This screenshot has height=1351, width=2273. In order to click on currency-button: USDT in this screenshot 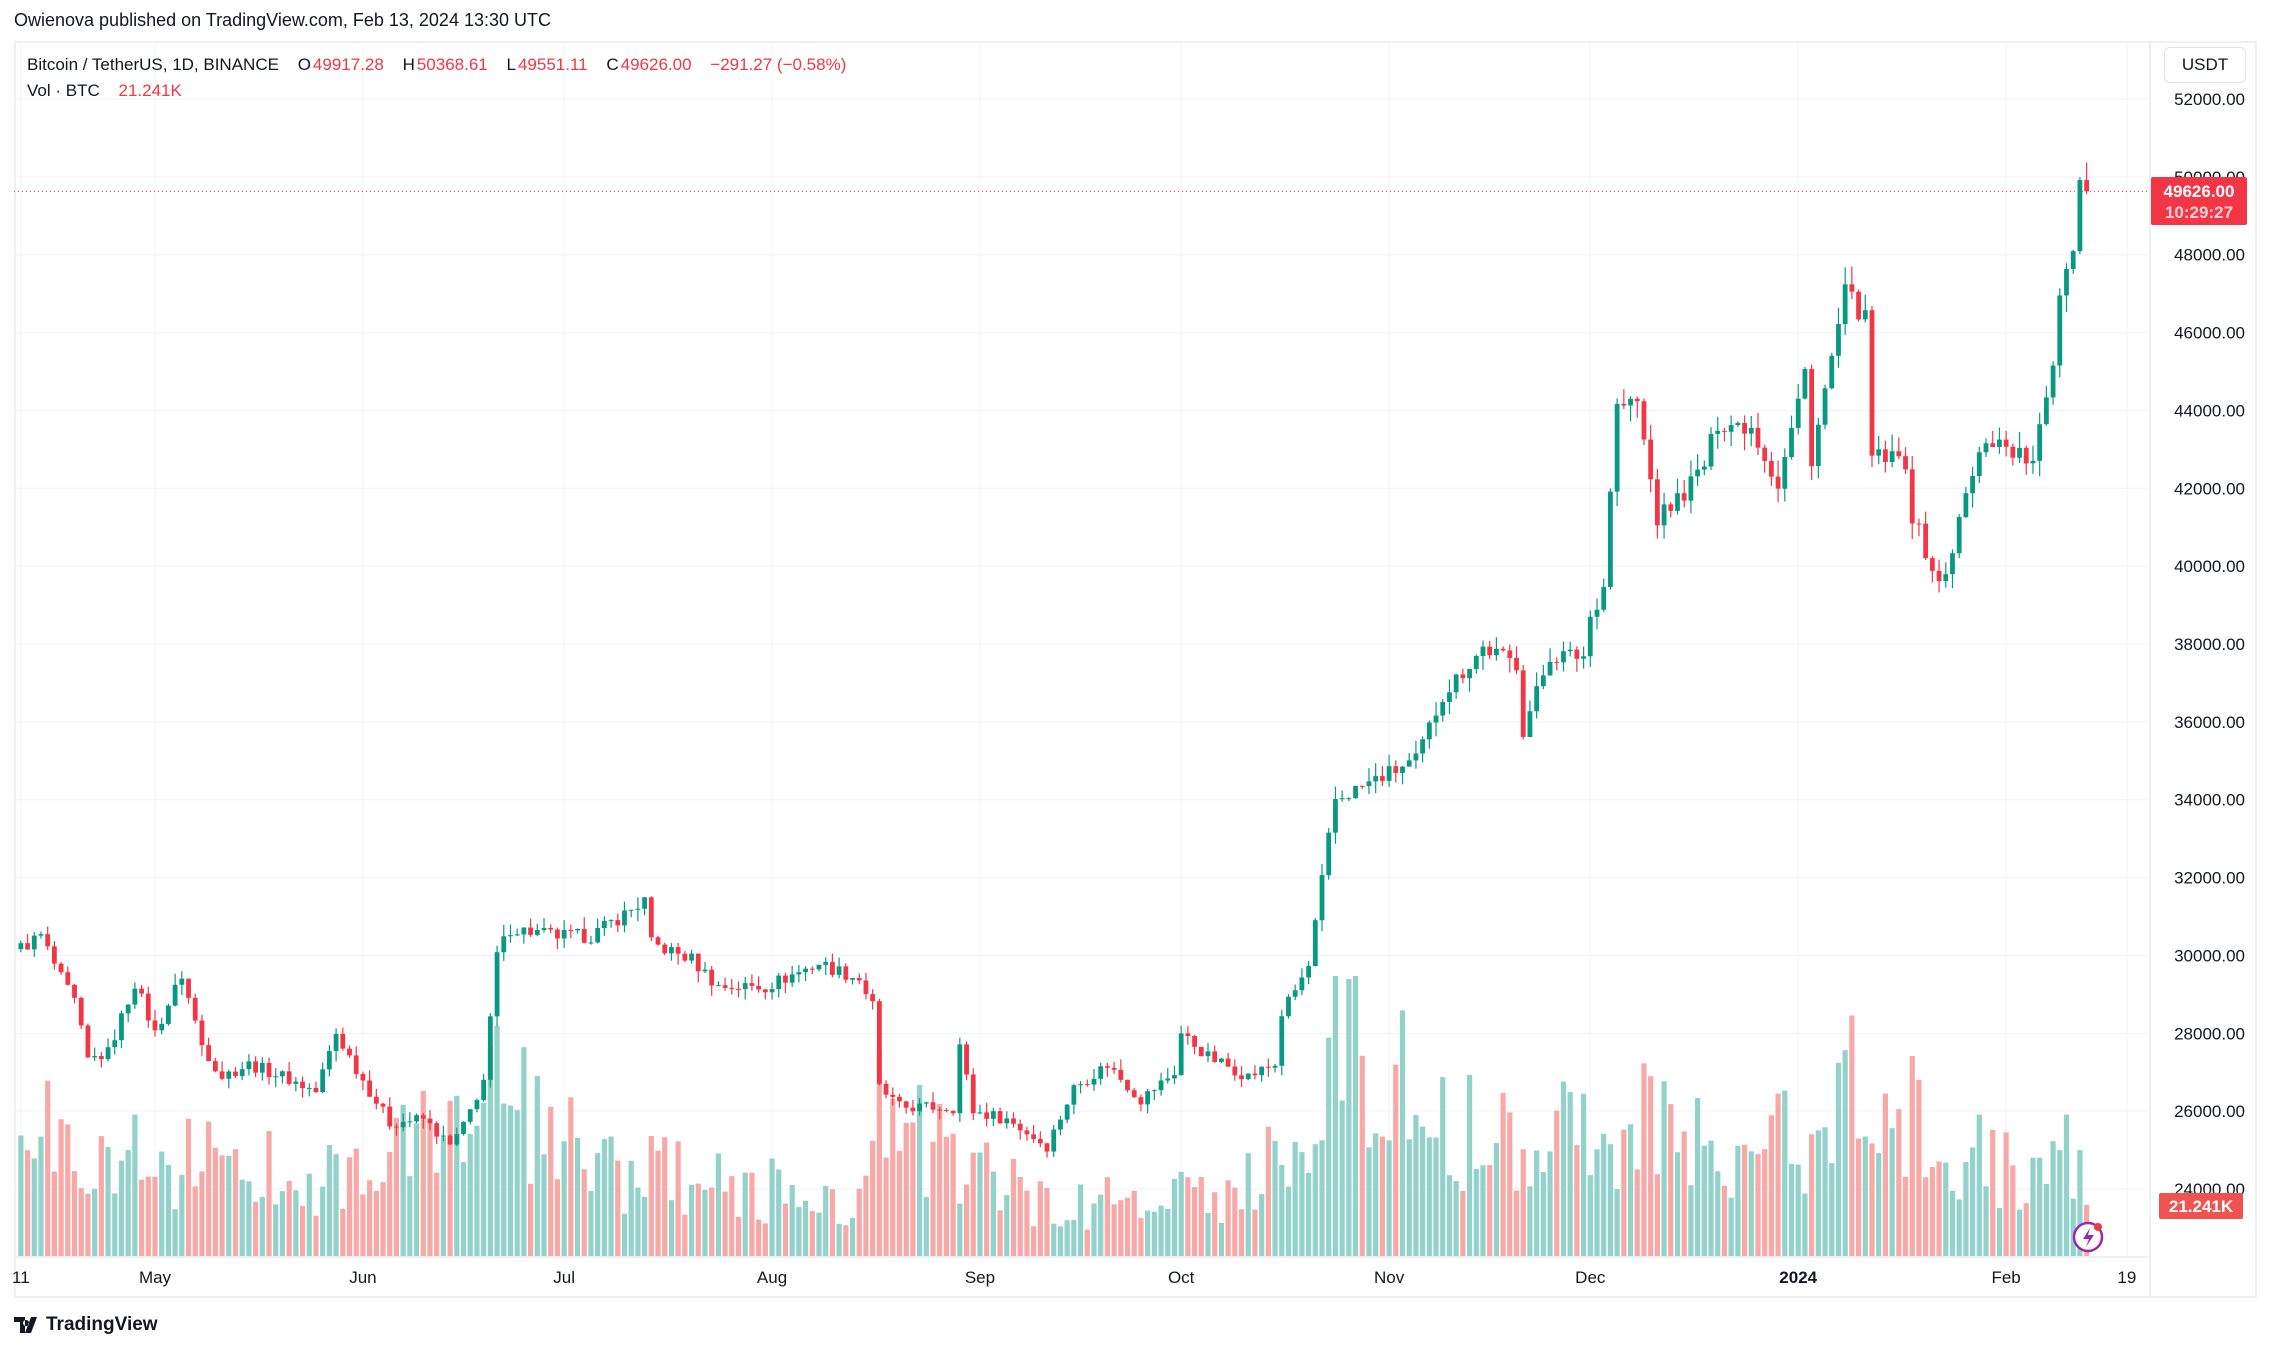, I will do `click(2205, 65)`.